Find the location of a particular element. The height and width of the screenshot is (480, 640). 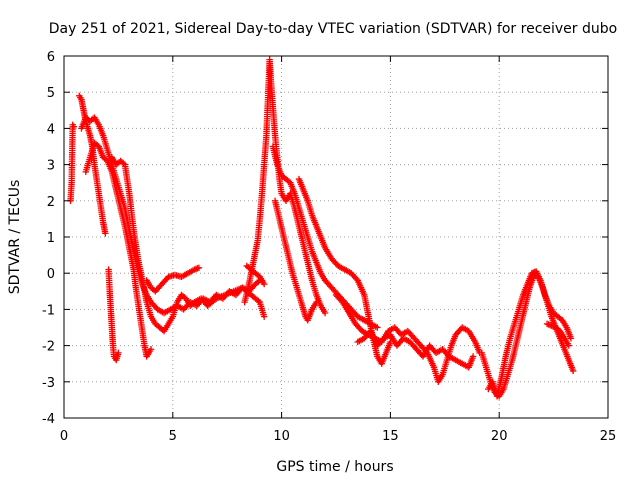

y-tick-label: -2 is located at coordinates (48, 347).